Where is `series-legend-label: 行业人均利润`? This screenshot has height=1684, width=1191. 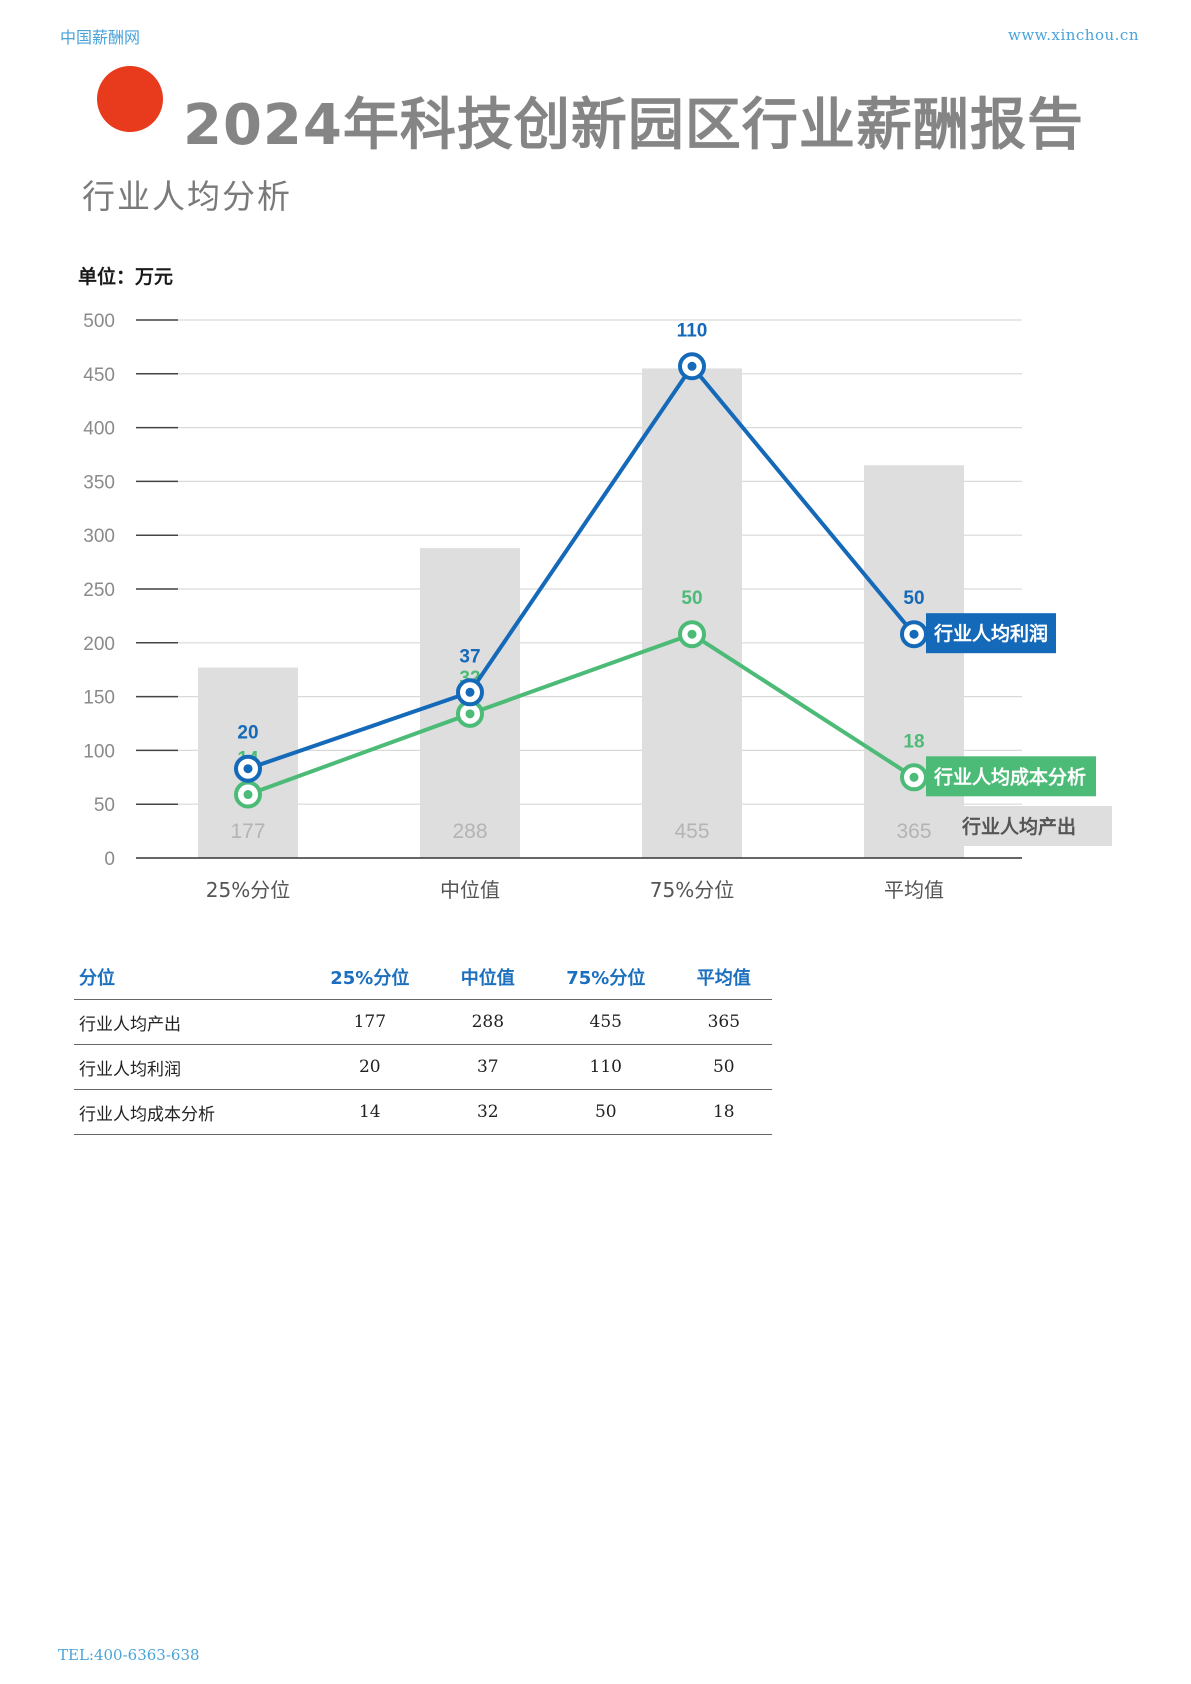
series-legend-label: 行业人均利润 is located at coordinates (990, 633).